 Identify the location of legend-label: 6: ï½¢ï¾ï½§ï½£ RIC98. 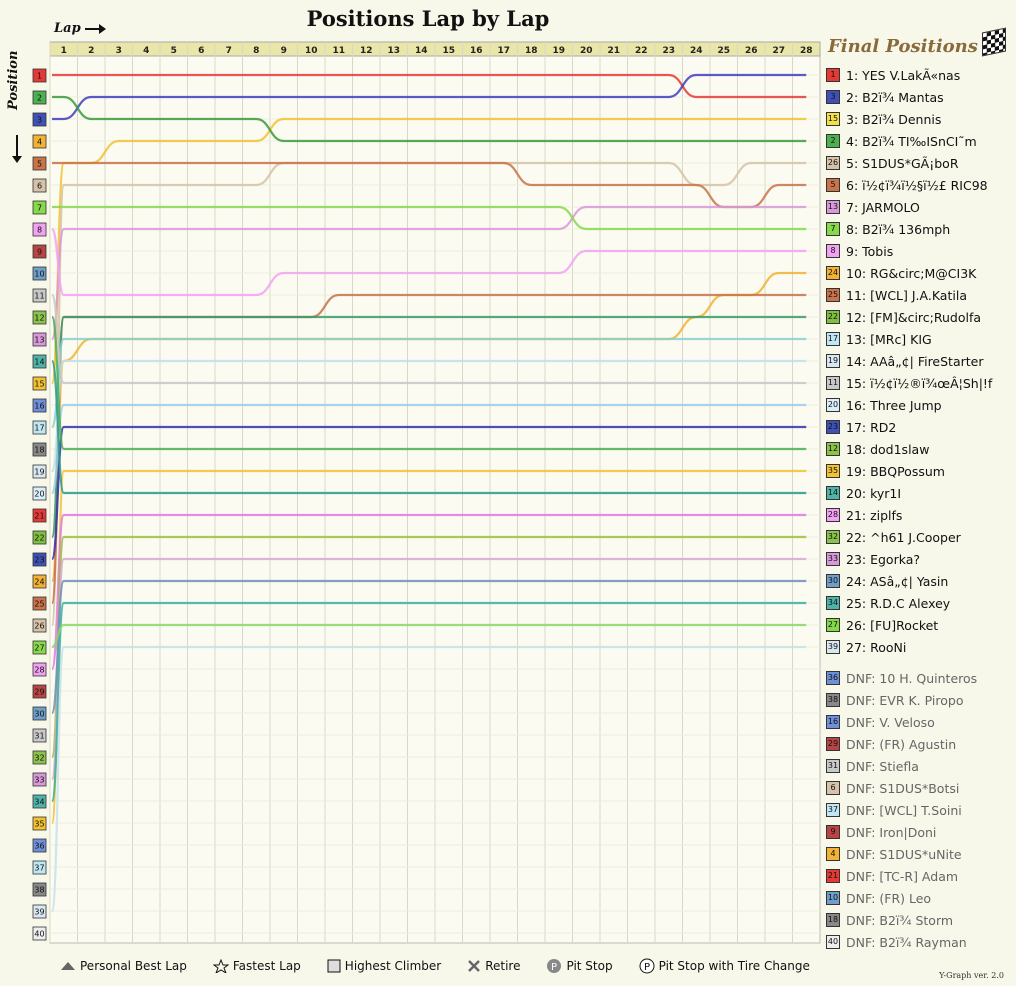
(917, 185).